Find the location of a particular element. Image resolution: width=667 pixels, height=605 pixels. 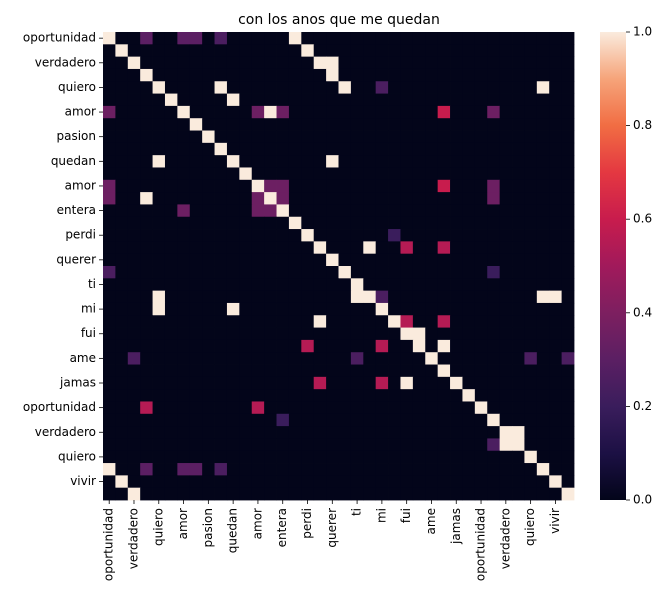

x-tick-label: ti is located at coordinates (357, 512).